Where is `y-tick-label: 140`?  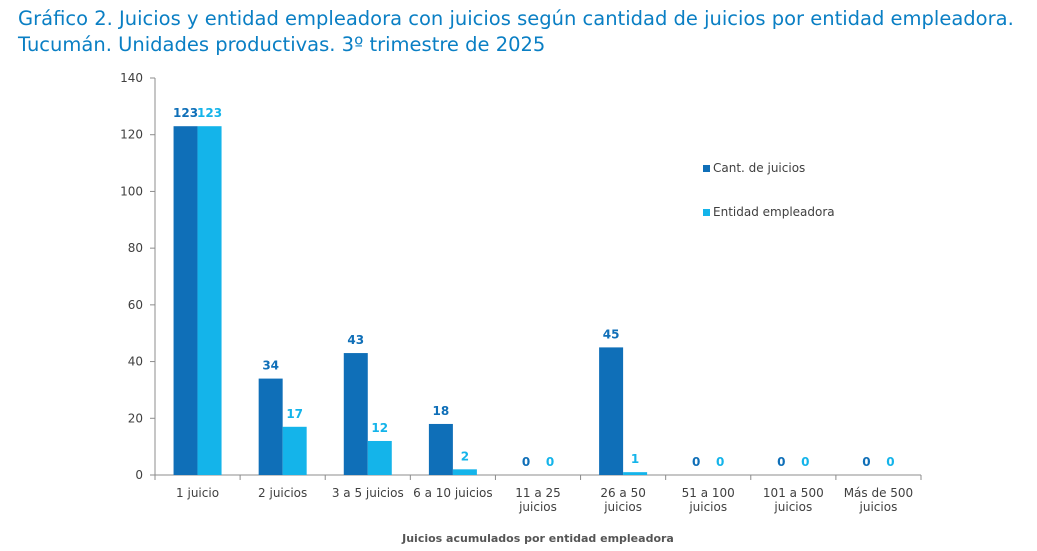
y-tick-label: 140 is located at coordinates (131, 78).